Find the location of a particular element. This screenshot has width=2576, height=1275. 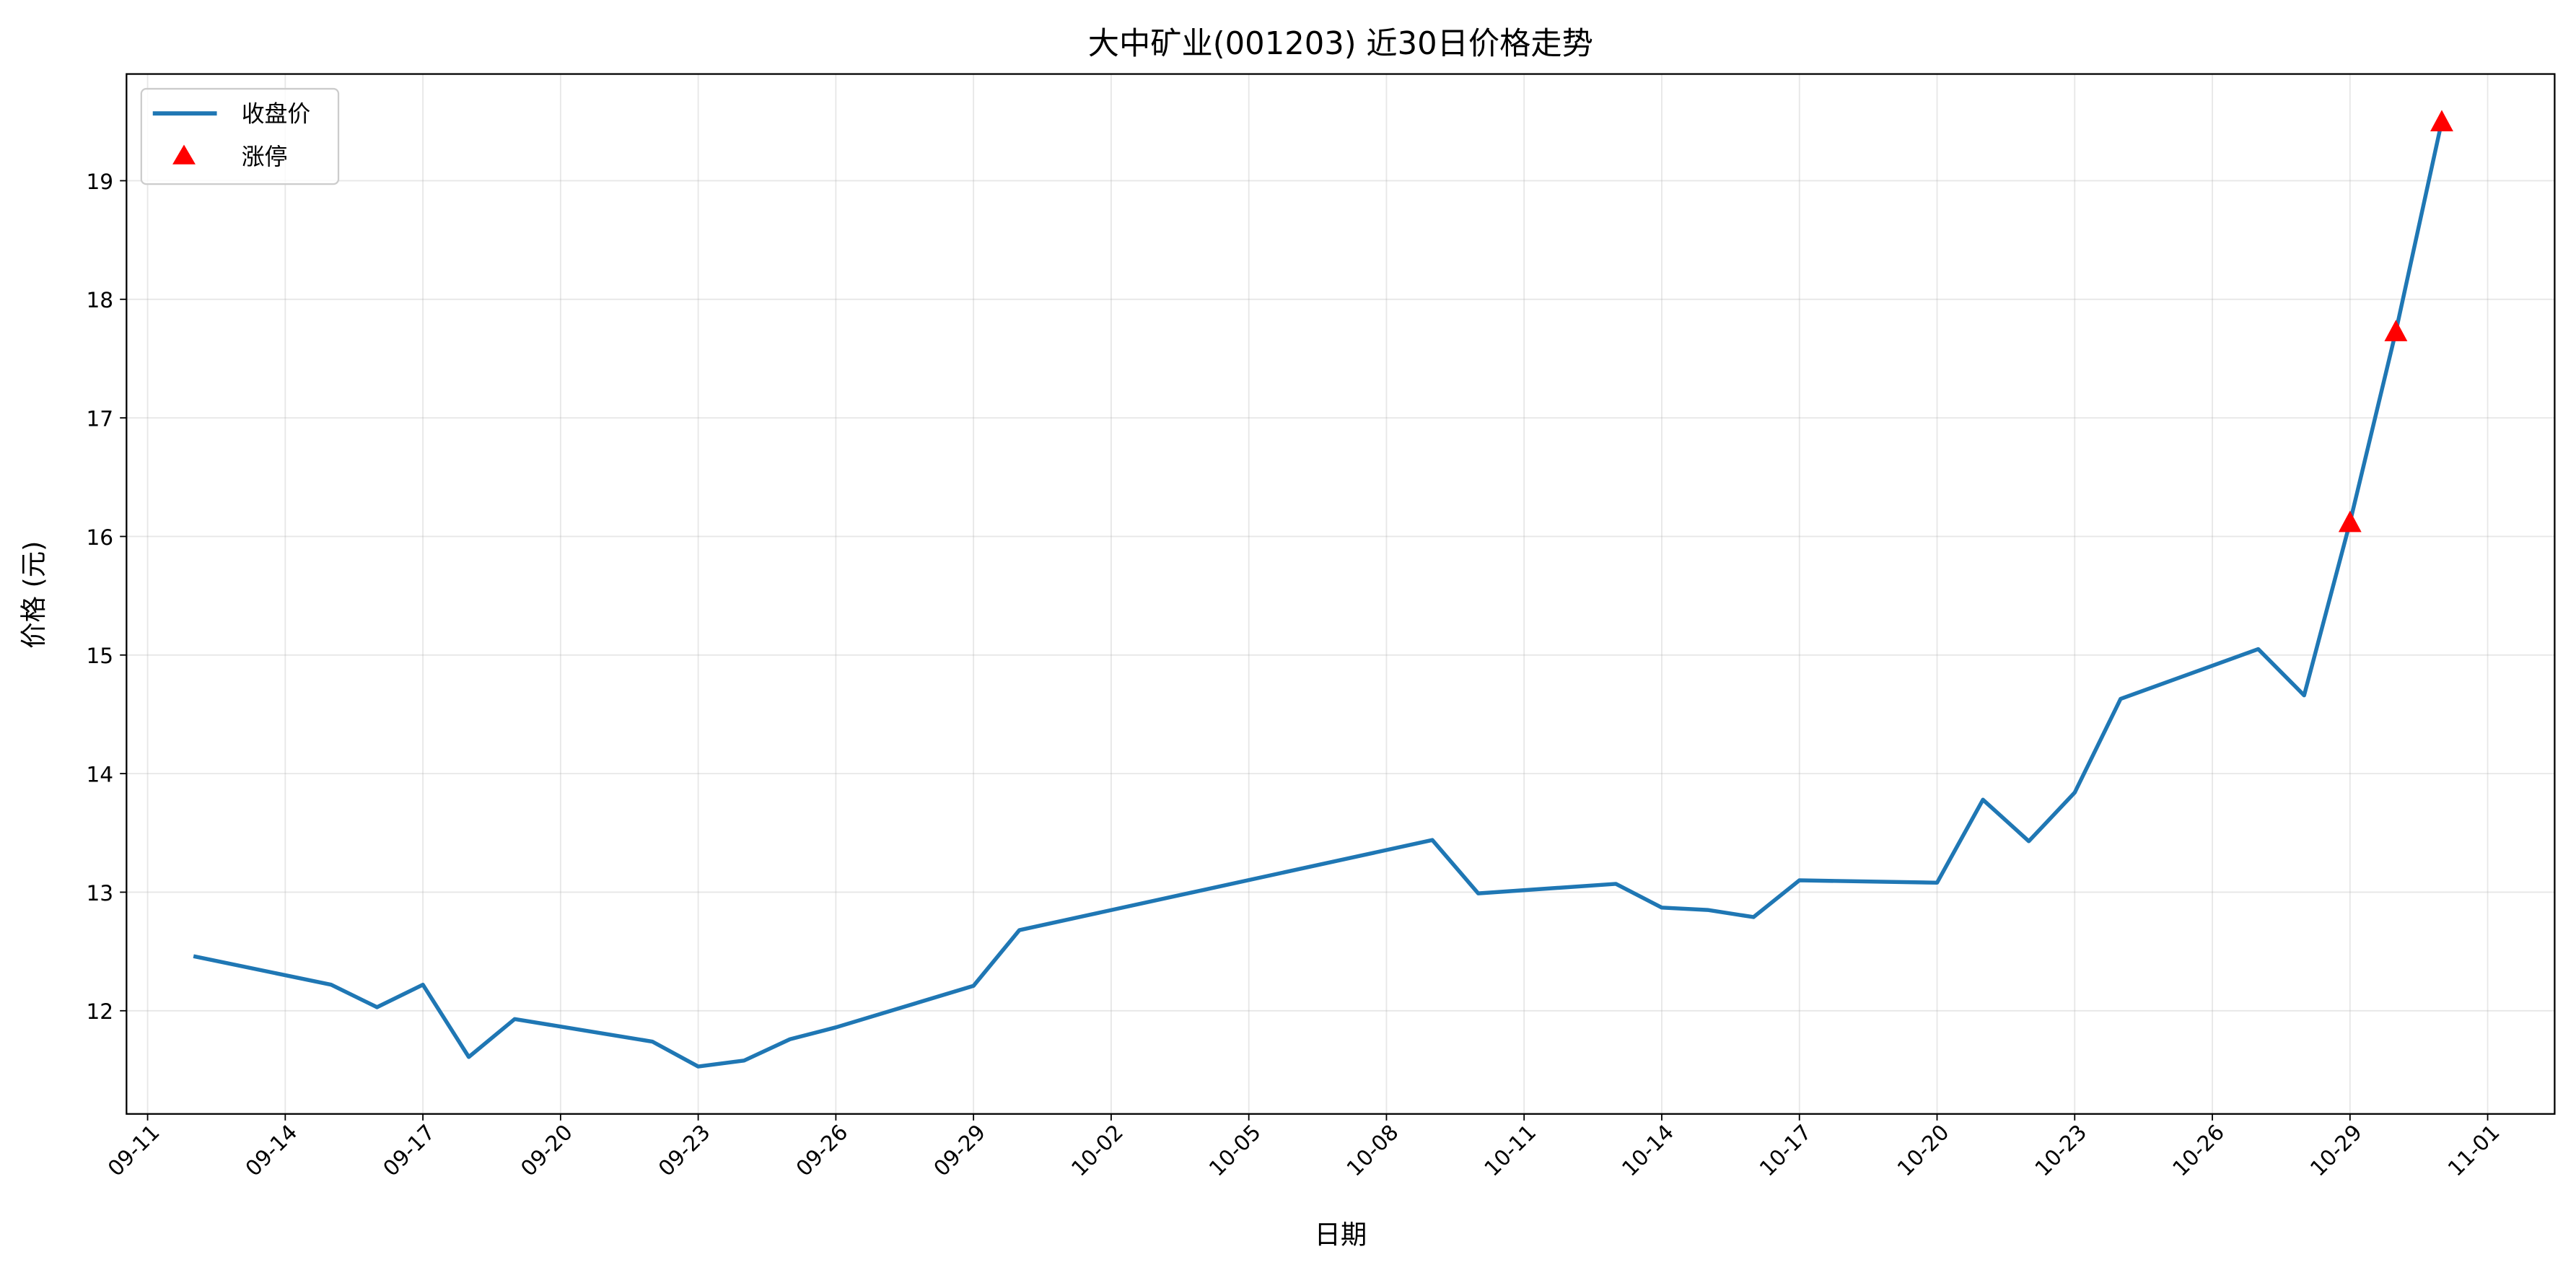

y-tick-label: 14 is located at coordinates (99, 775).